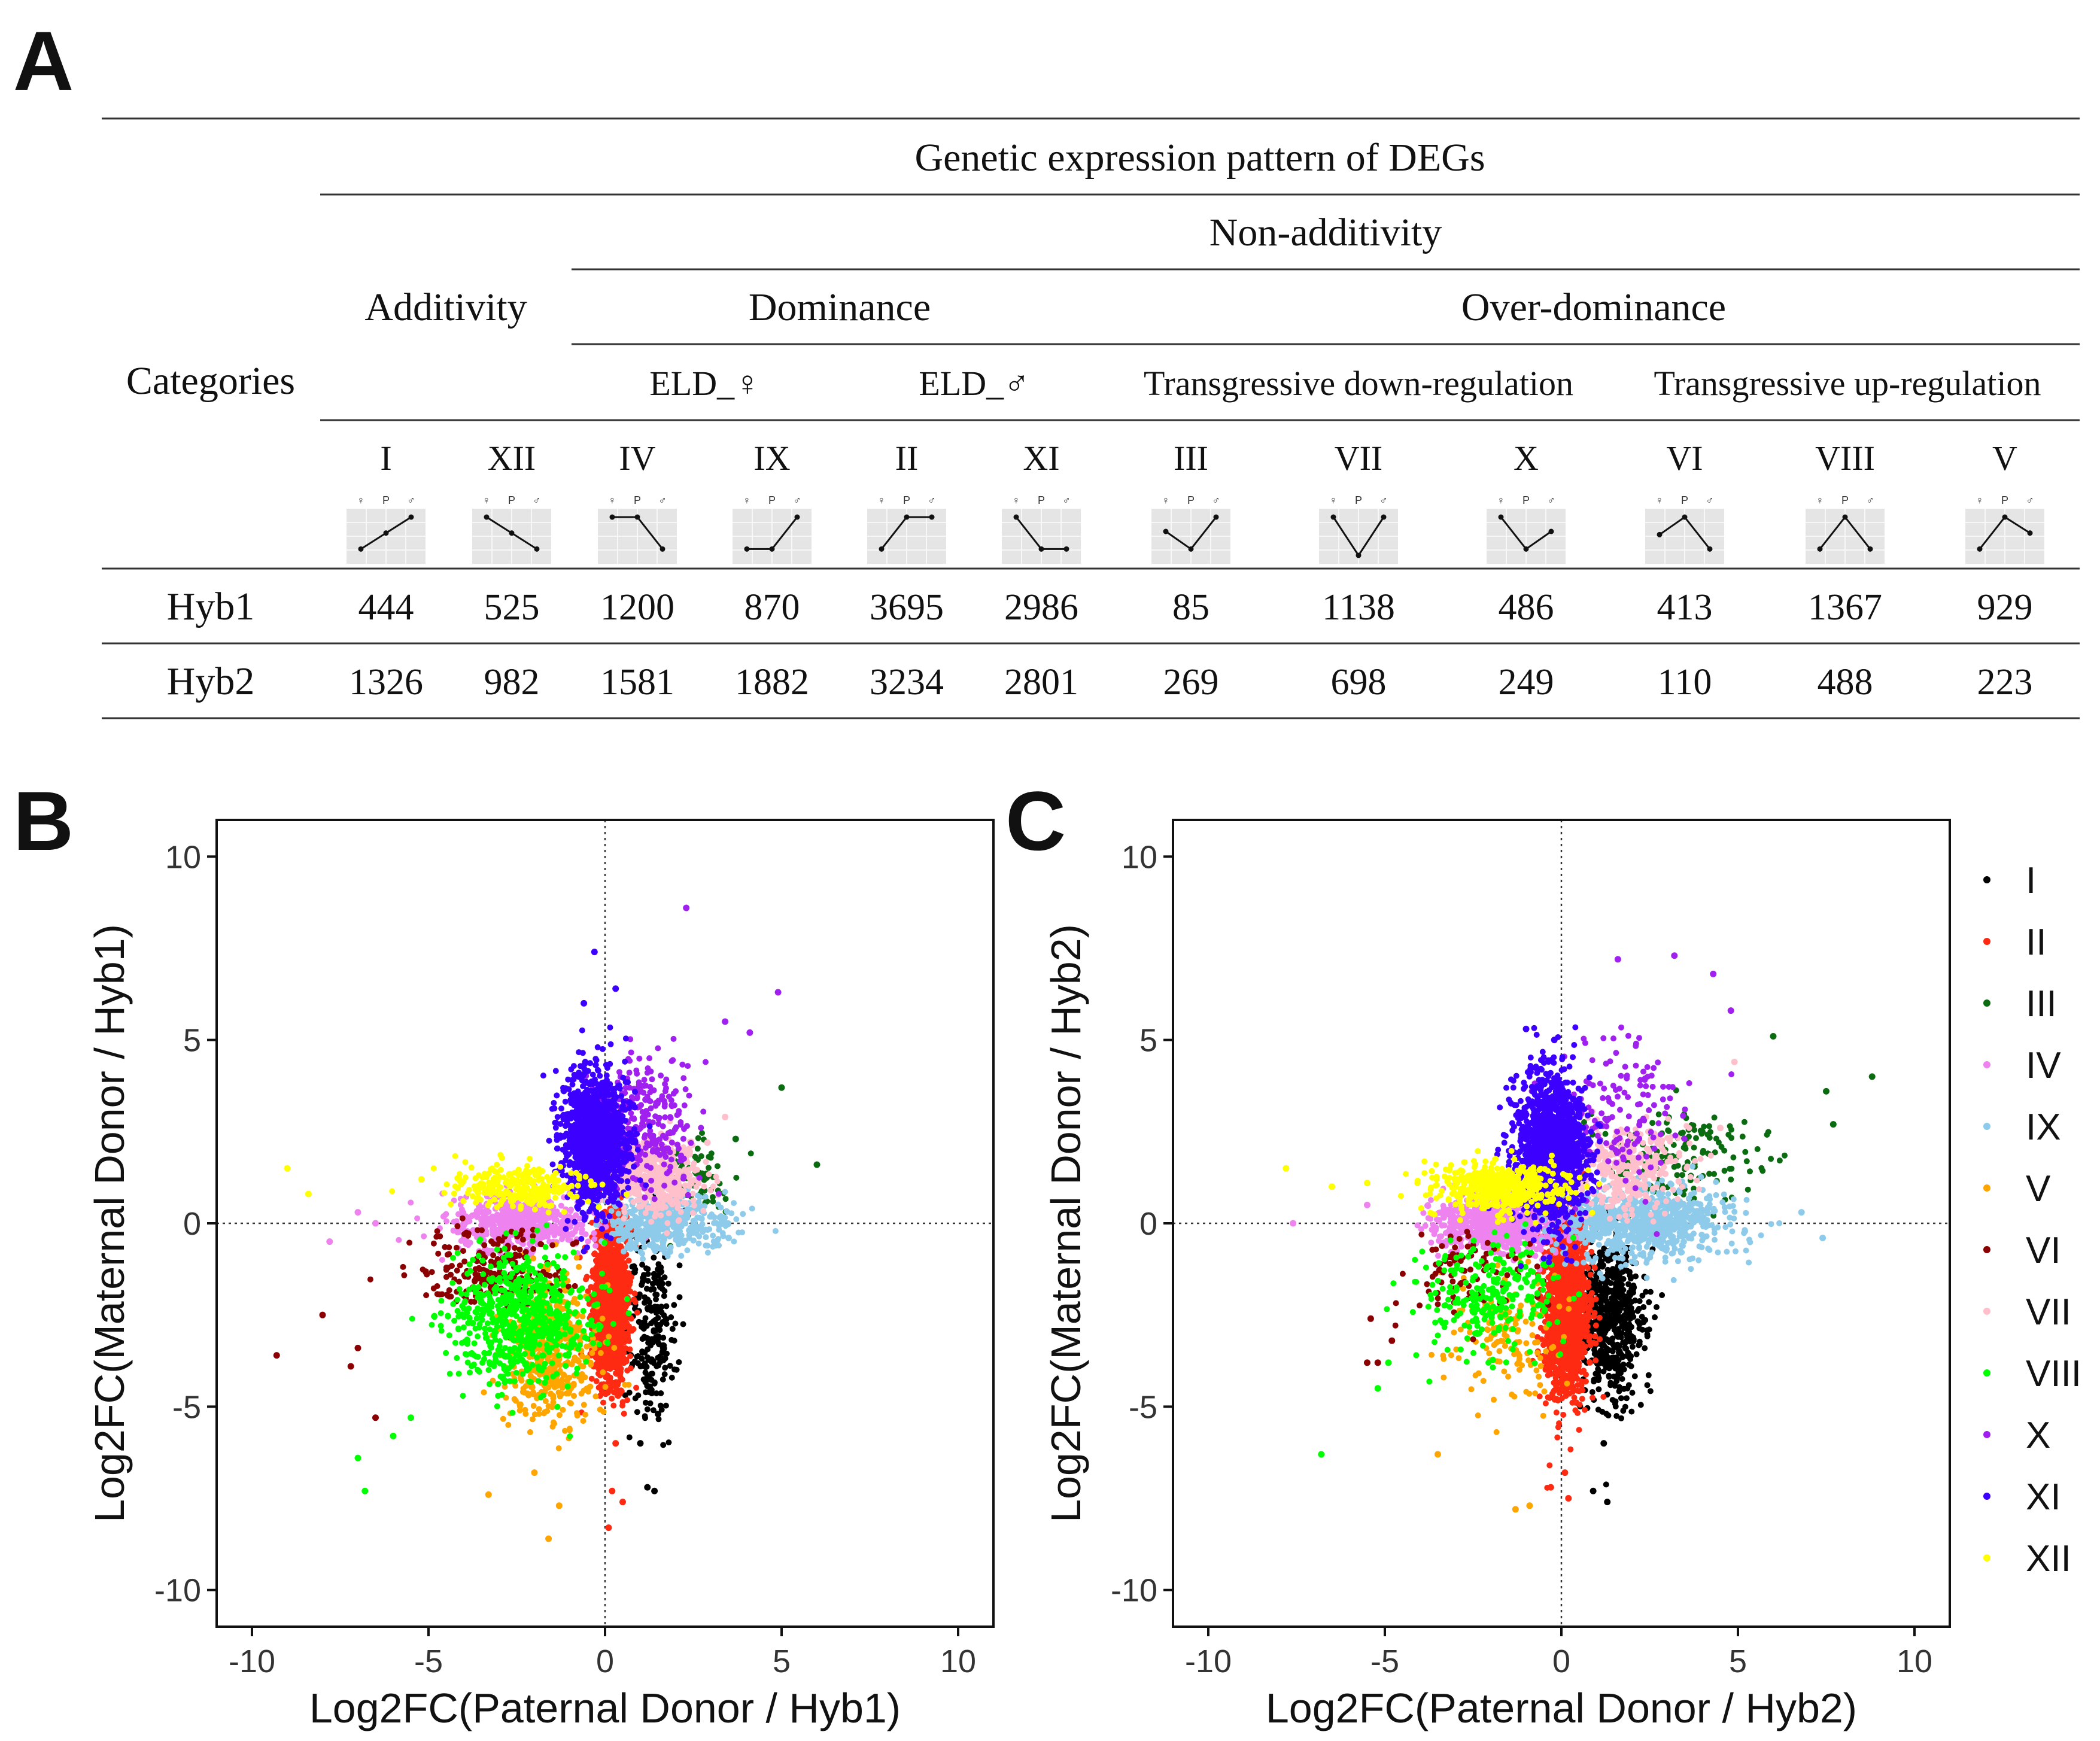 The image size is (2100, 1741). I want to click on class-header: I, so click(385, 459).